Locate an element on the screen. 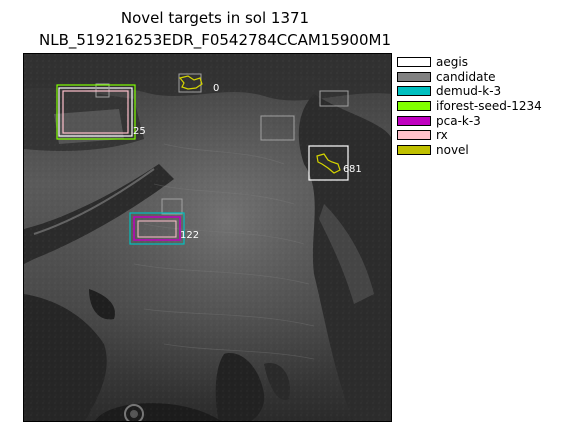 The image size is (569, 432). legend-item-demud: demud-k-3 is located at coordinates (469, 91).